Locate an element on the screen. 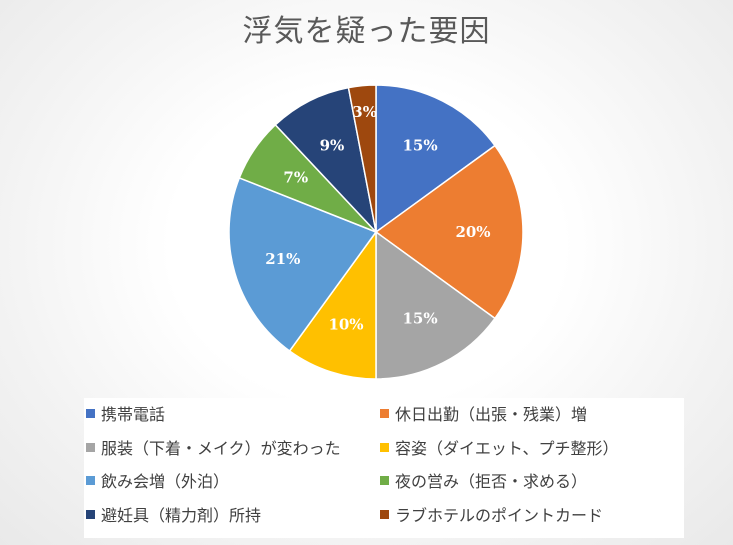  legend-label: 服装（下着・メイク）が変わった is located at coordinates (221, 448).